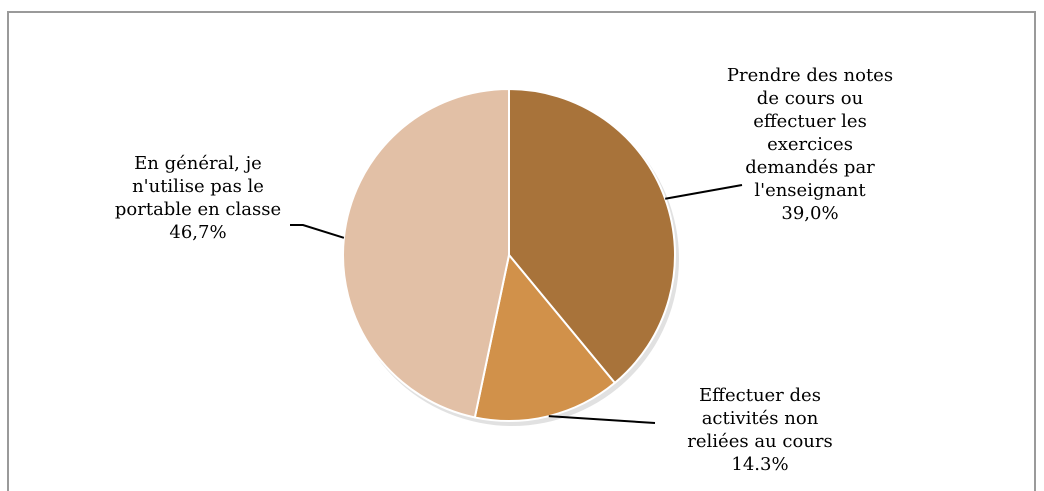 The image size is (1044, 491). Describe the element at coordinates (810, 190) in the screenshot. I see `slice-label-notes-line: l'enseignant` at that location.